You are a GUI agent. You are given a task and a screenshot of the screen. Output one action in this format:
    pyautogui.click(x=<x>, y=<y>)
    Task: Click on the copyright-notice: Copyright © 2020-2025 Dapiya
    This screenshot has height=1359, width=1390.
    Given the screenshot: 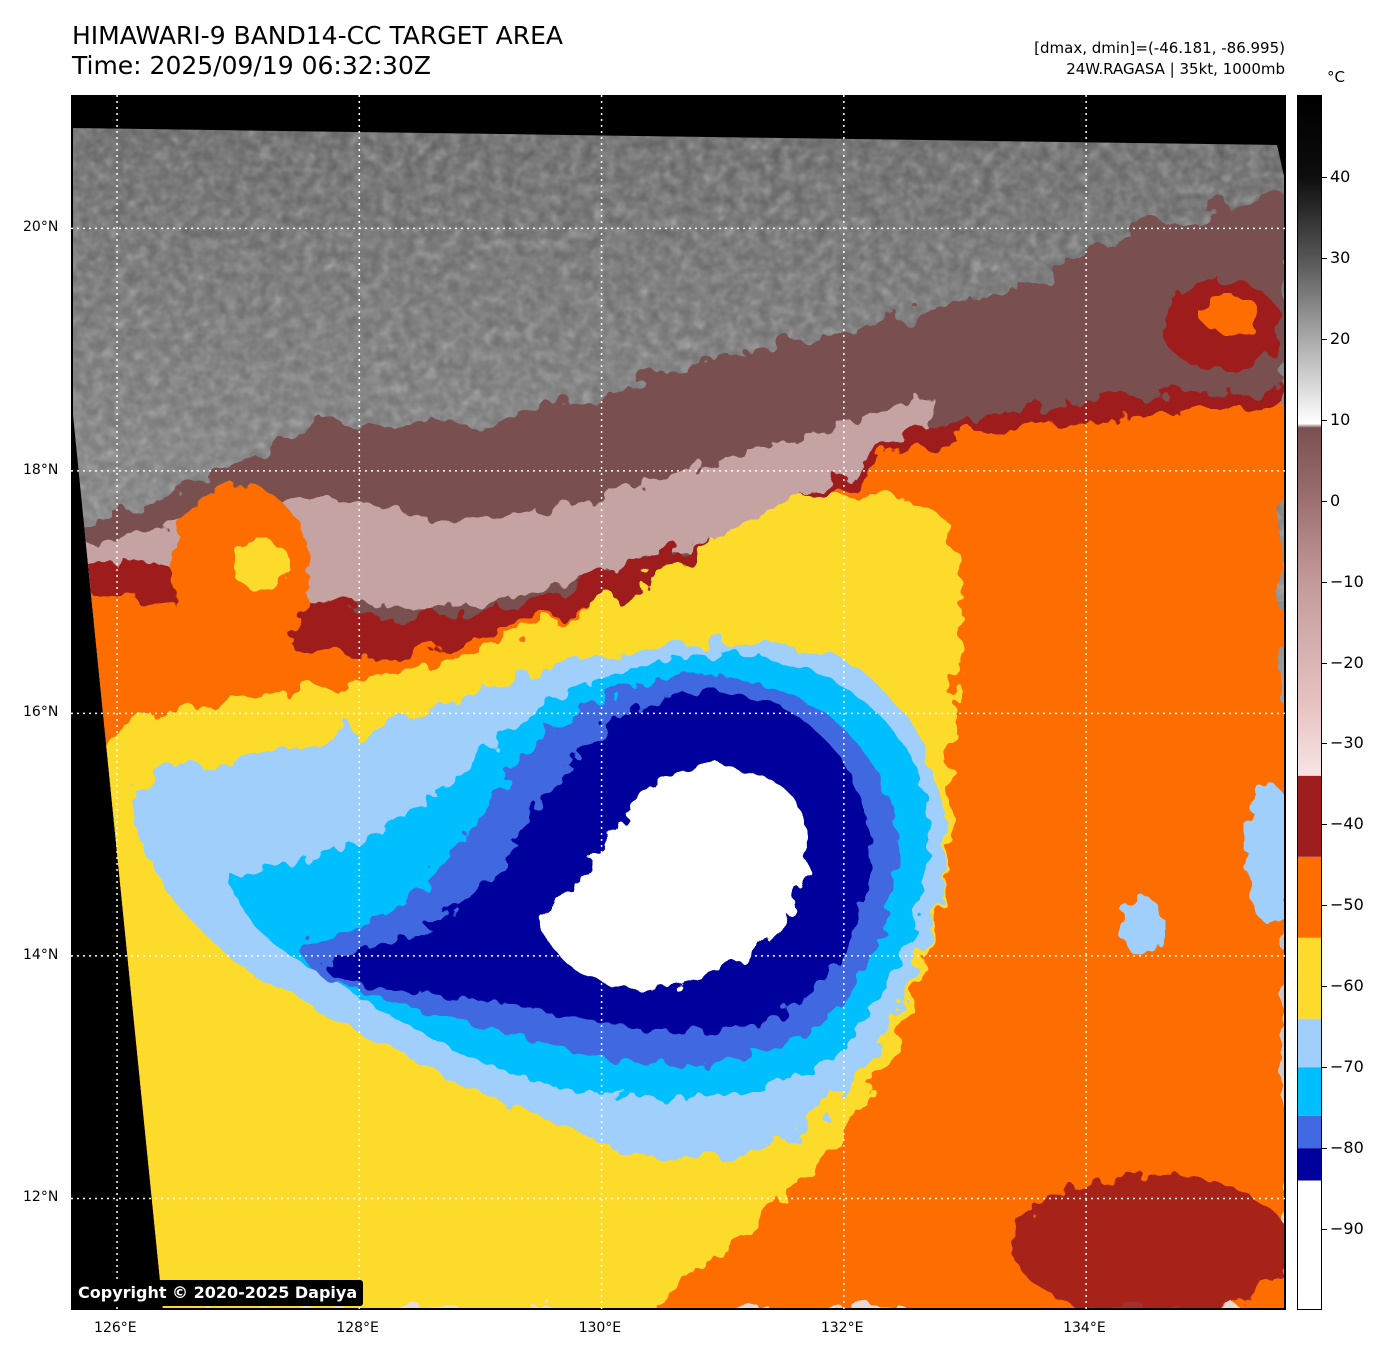 What is the action you would take?
    pyautogui.click(x=218, y=1293)
    